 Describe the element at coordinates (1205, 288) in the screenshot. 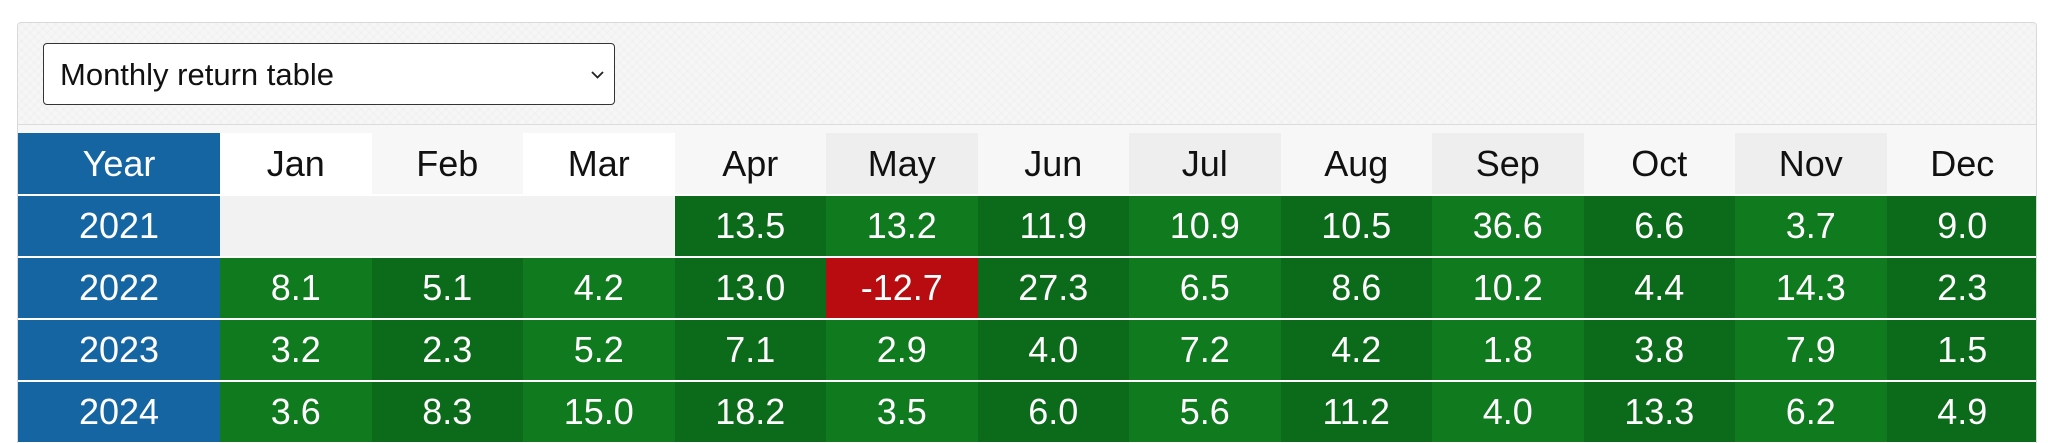

I see `return-cell: 6.5` at that location.